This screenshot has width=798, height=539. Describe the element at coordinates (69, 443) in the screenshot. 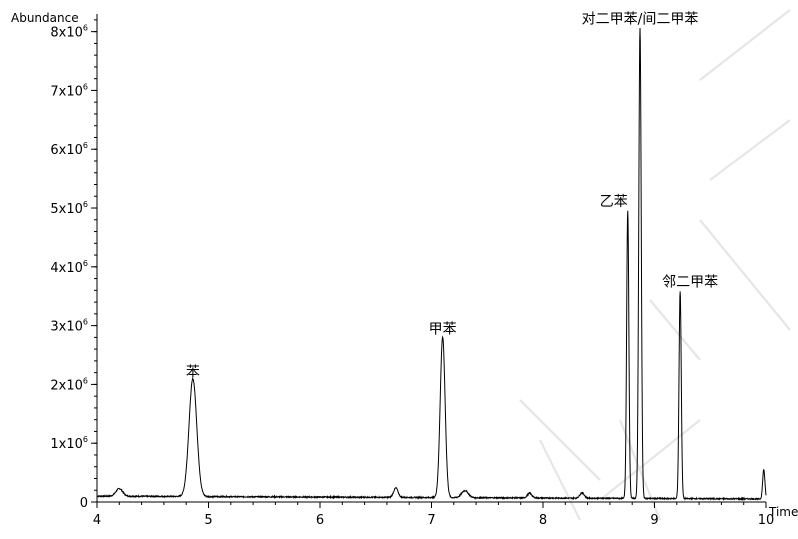

I see `y-tick-label: 1x10⁶` at that location.